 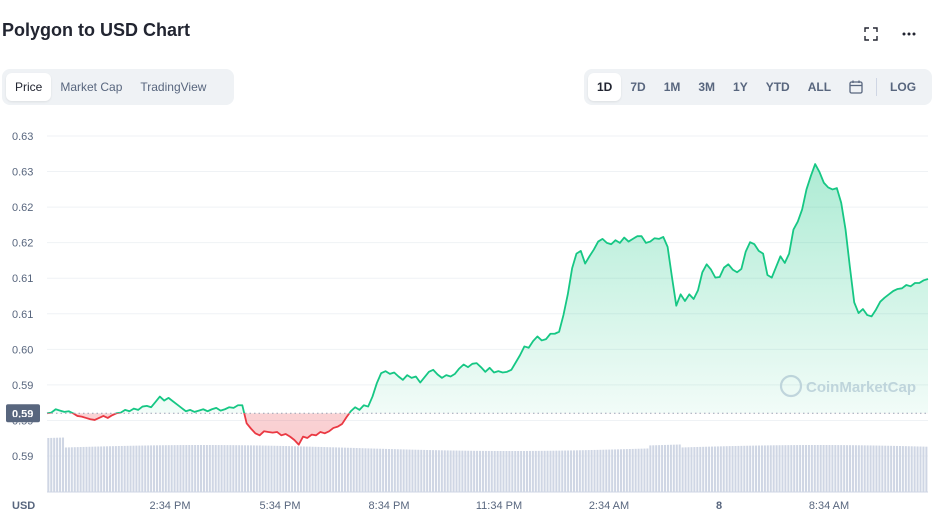 I want to click on y-axis-ticks: 0.630.630.620.620.610.610.600.590.590.59, so click(x=22, y=297).